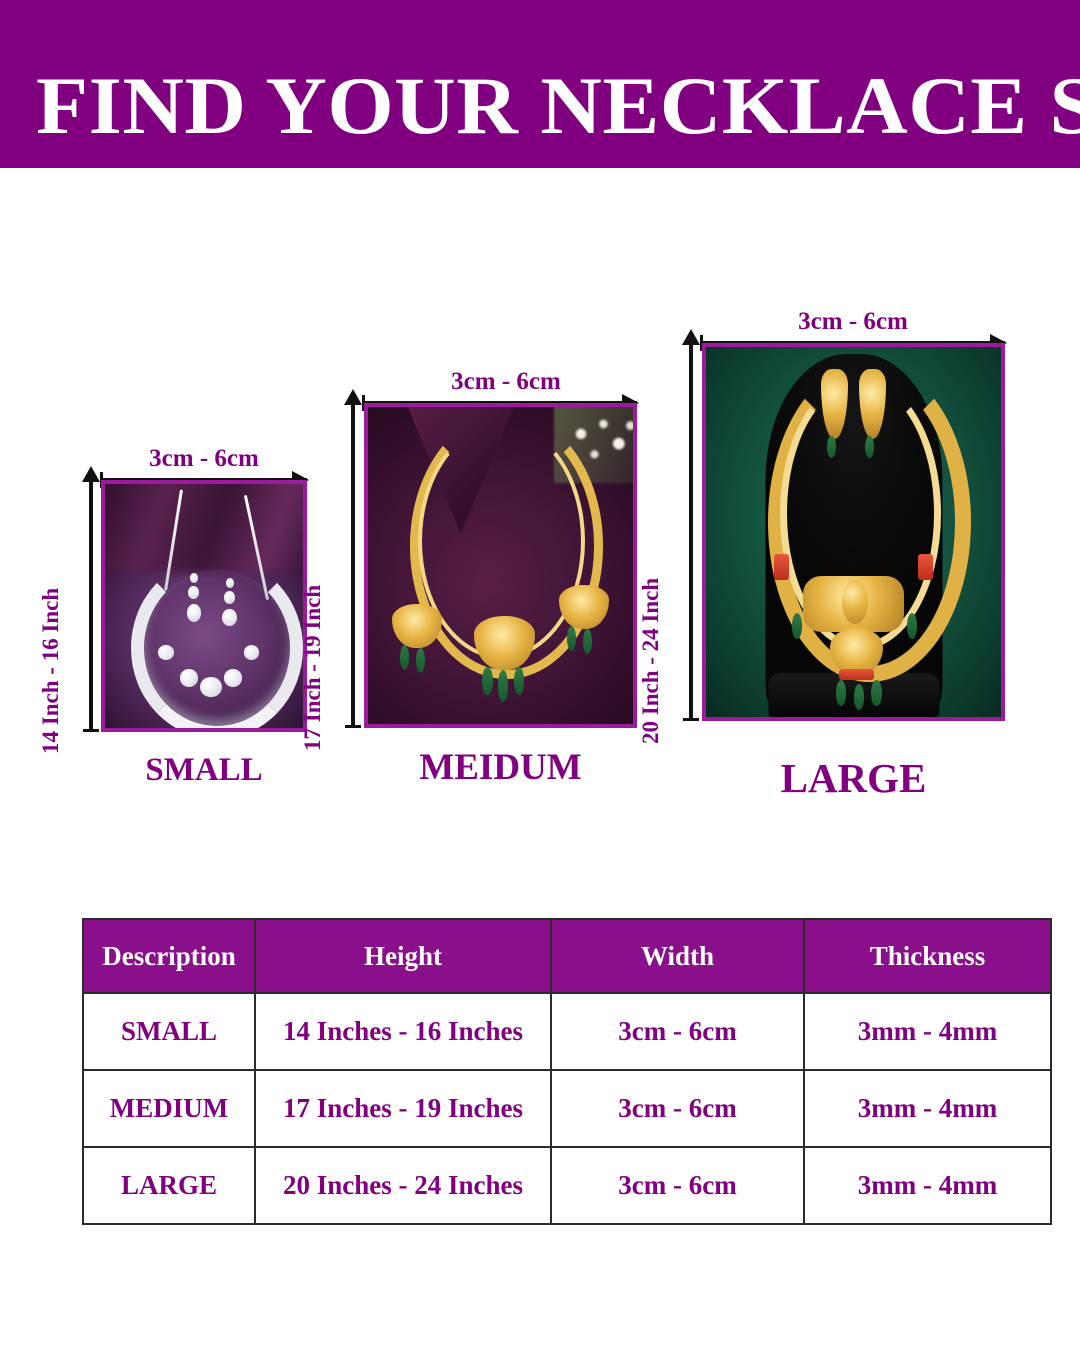 This screenshot has width=1080, height=1350. I want to click on silver-earring-left, so click(196, 608).